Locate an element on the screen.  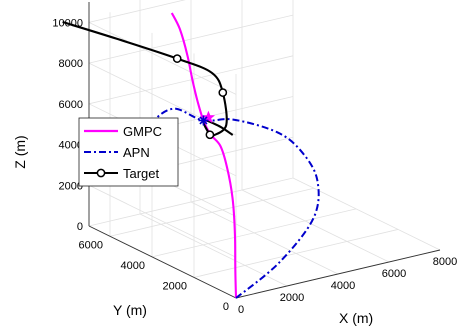
legend-marker-target is located at coordinates (101, 173).